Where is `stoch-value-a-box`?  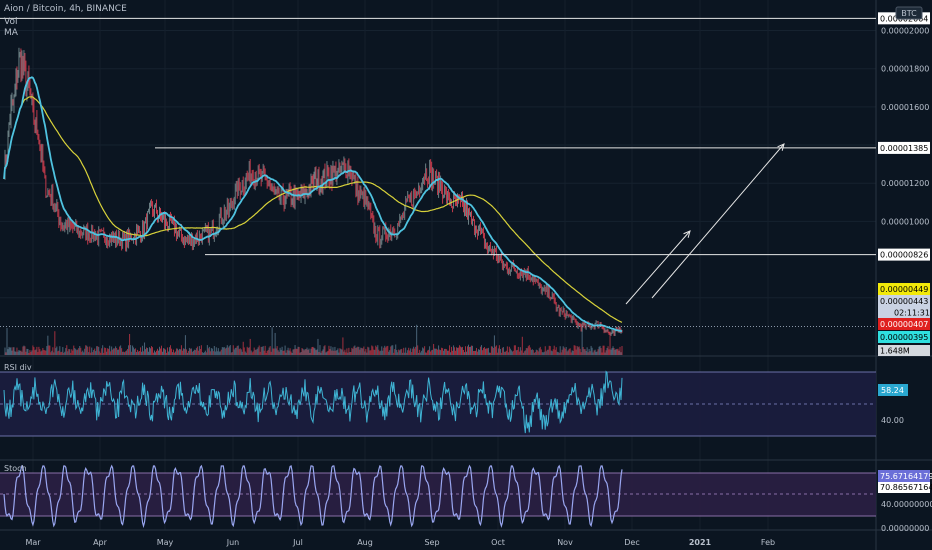
stoch-value-a-box is located at coordinates (904, 476).